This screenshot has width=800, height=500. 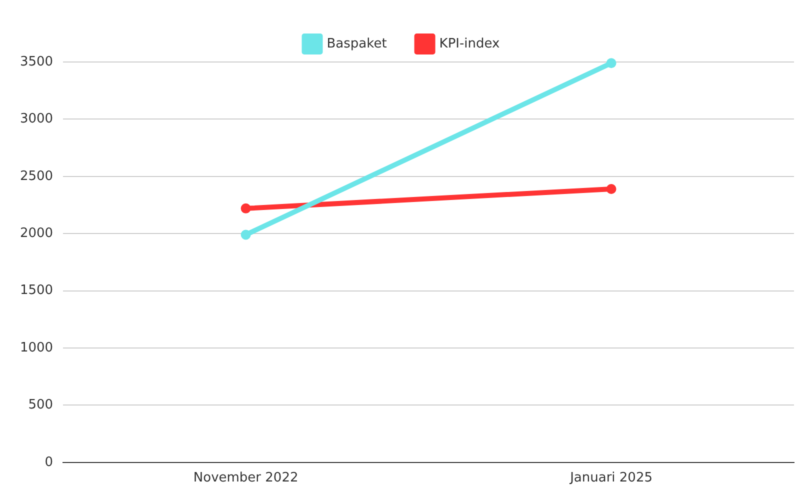 I want to click on x-tick-label: Januari 2025, so click(x=610, y=478).